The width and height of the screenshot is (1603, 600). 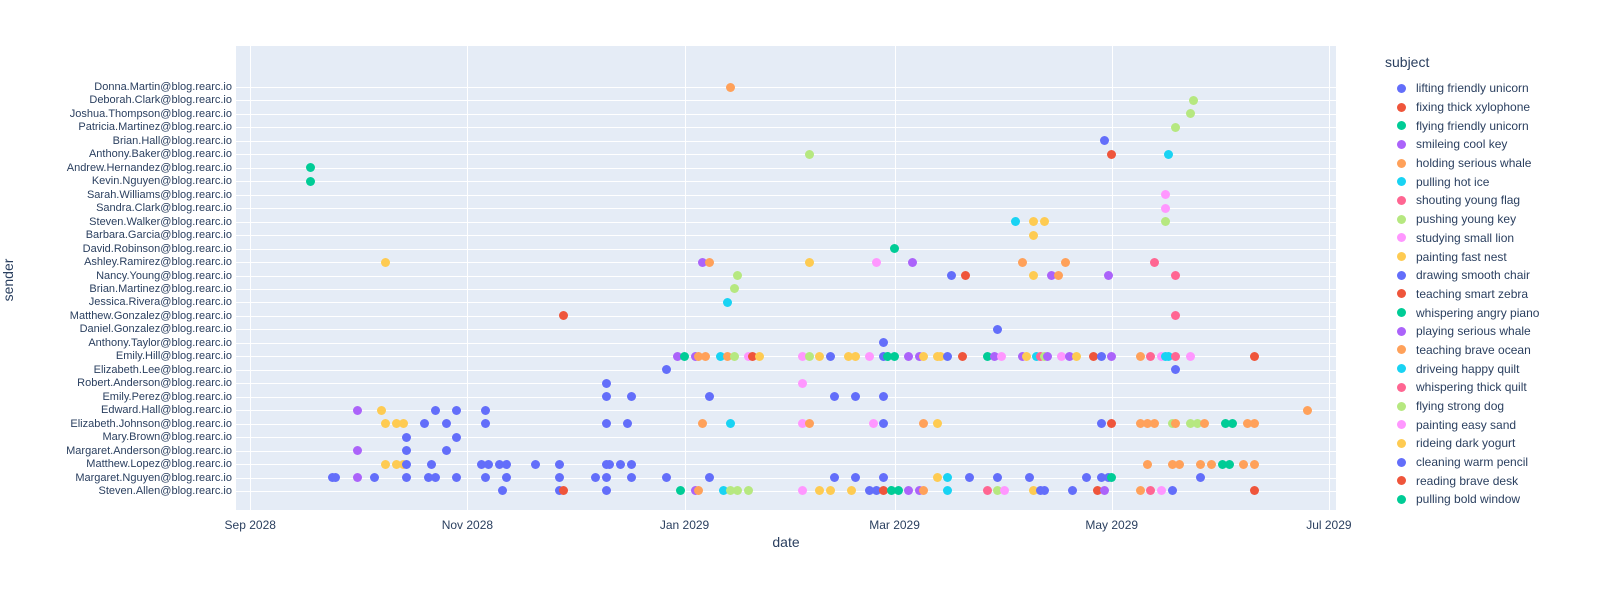 What do you see at coordinates (173, 356) in the screenshot?
I see `y-tick-sender: Emily.Hill@blog.rearc.io` at bounding box center [173, 356].